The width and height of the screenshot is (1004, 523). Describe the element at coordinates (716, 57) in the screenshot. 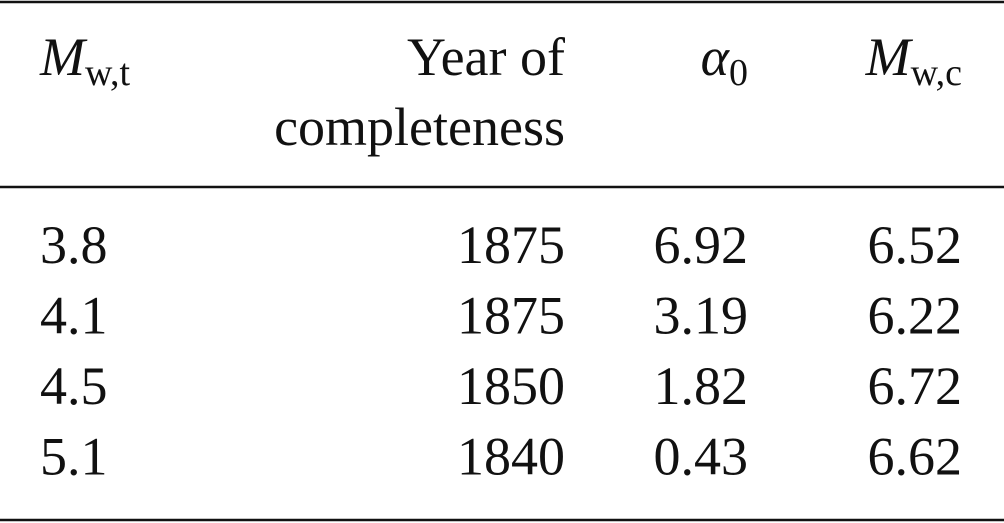

I see `header-symbol: α` at that location.